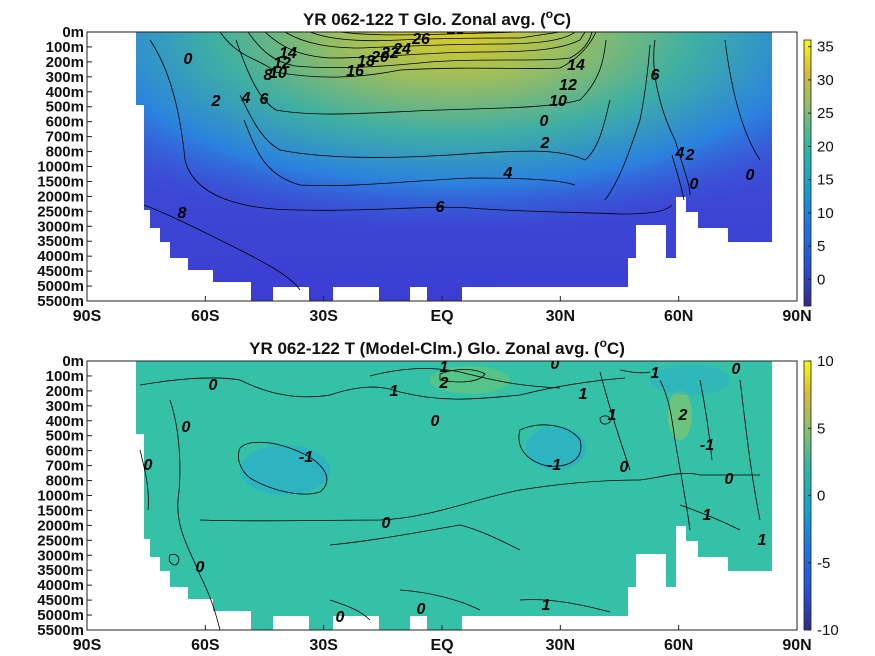  What do you see at coordinates (560, 645) in the screenshot?
I see `x-tick-label: 30N` at bounding box center [560, 645].